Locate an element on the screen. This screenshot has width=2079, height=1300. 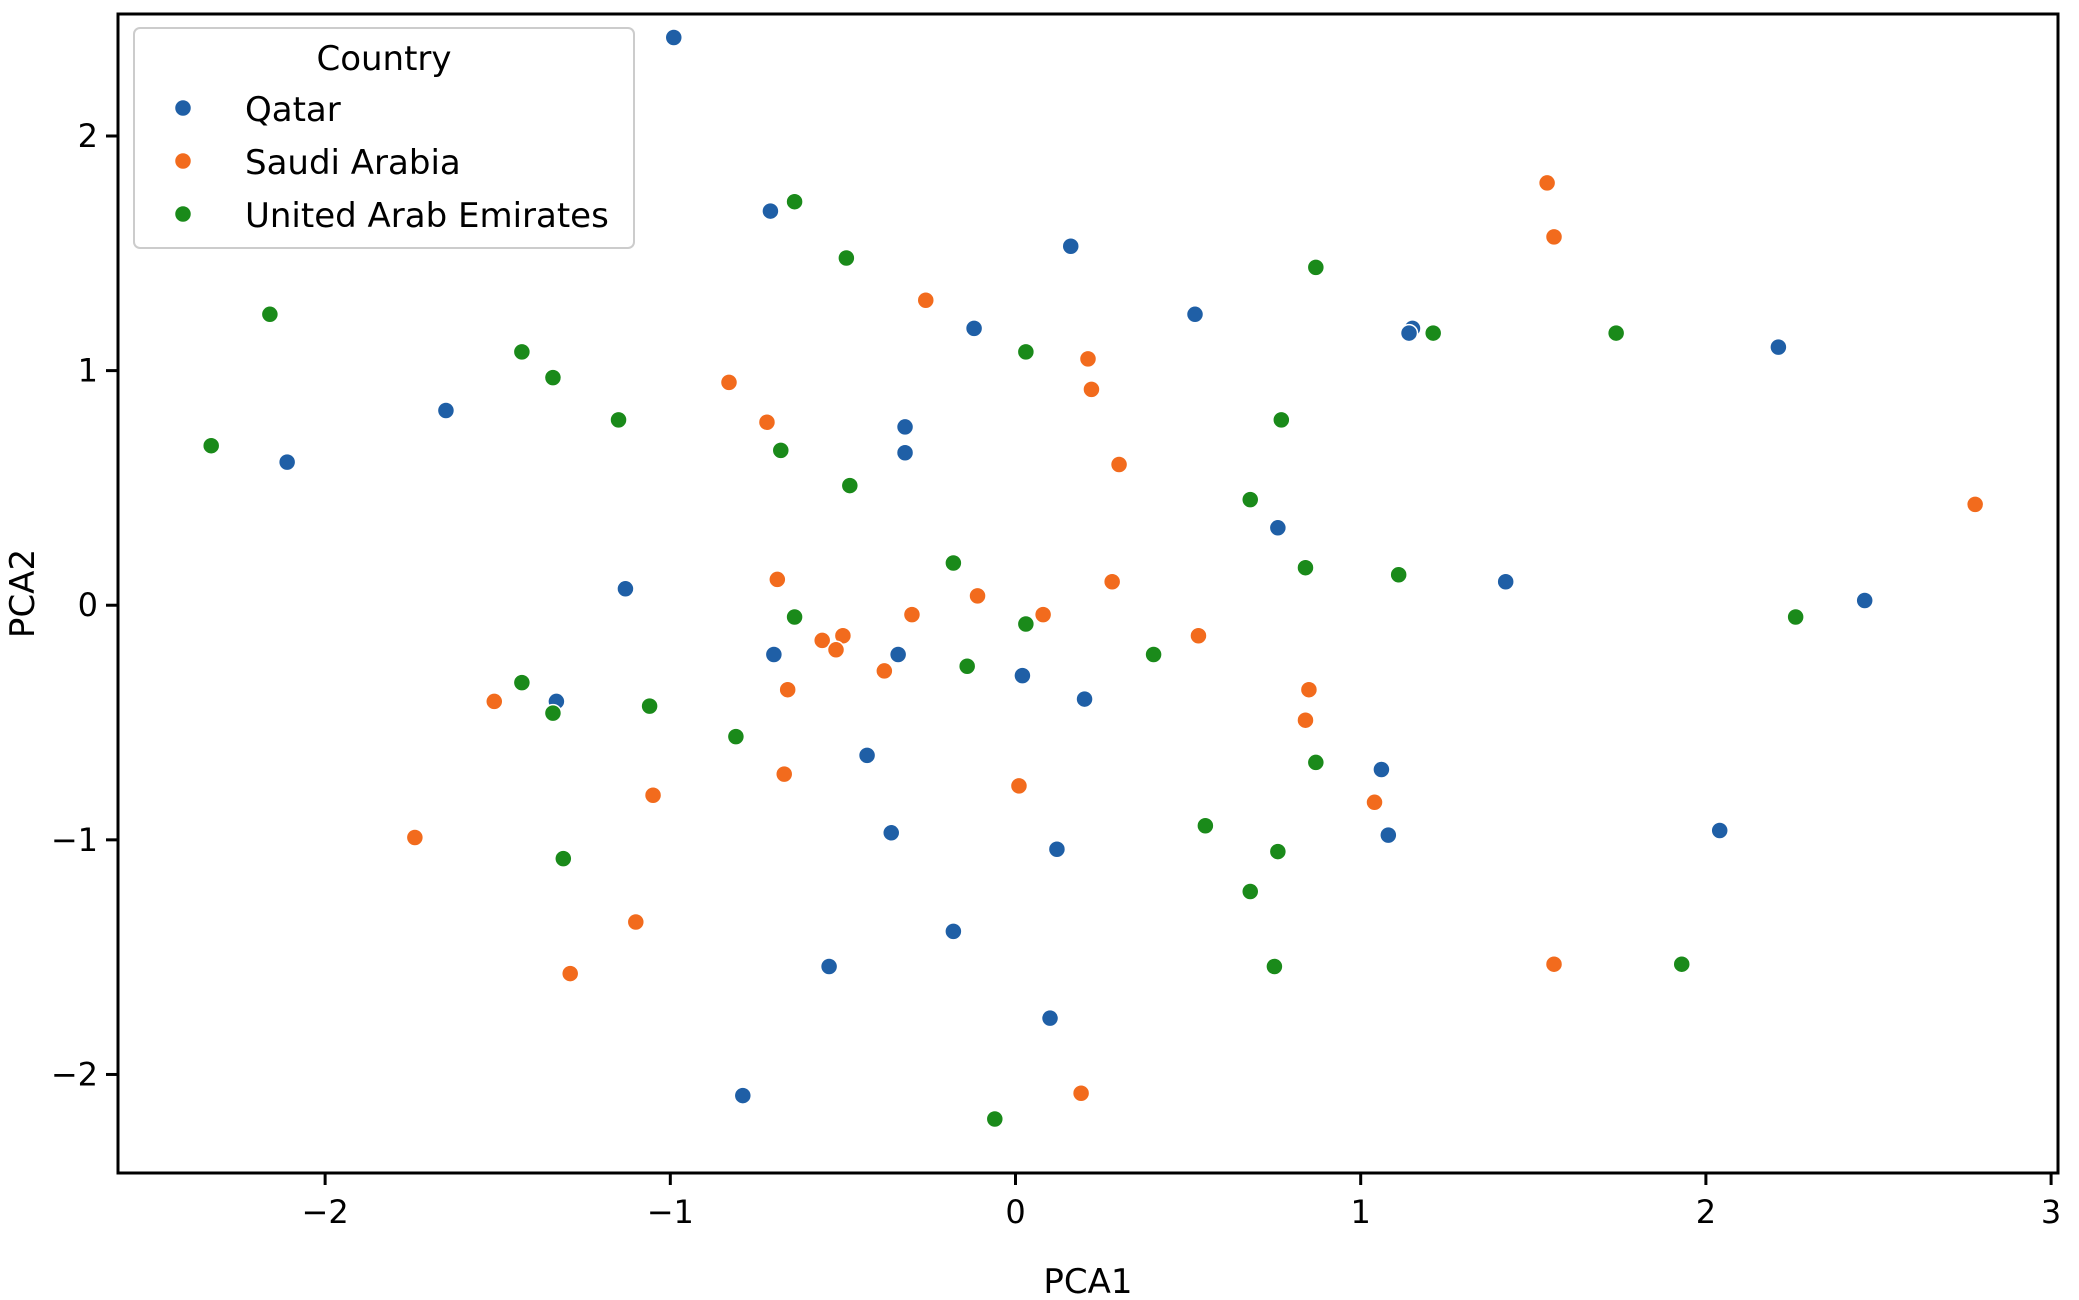
x-axis: −2 −1 0 1 2 3 is located at coordinates (1181, 1202).